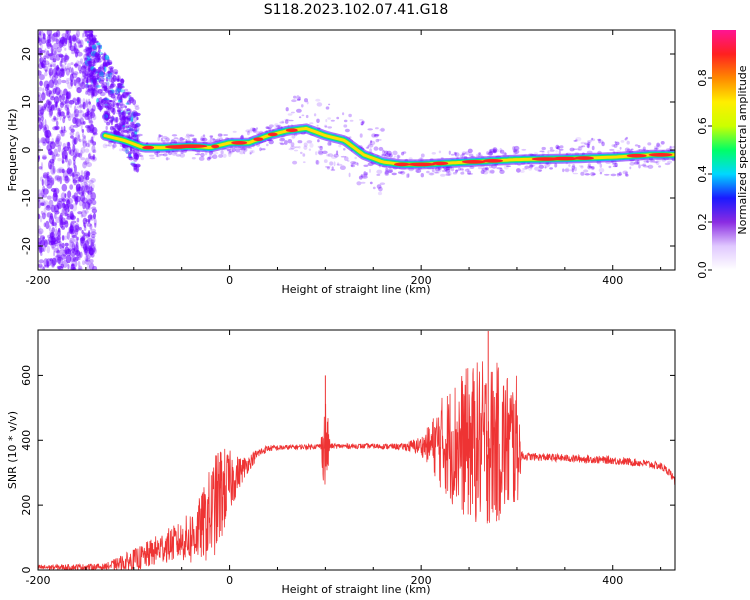 The image size is (750, 600). Describe the element at coordinates (148, 147) in the screenshot. I see `ridge-core` at that location.